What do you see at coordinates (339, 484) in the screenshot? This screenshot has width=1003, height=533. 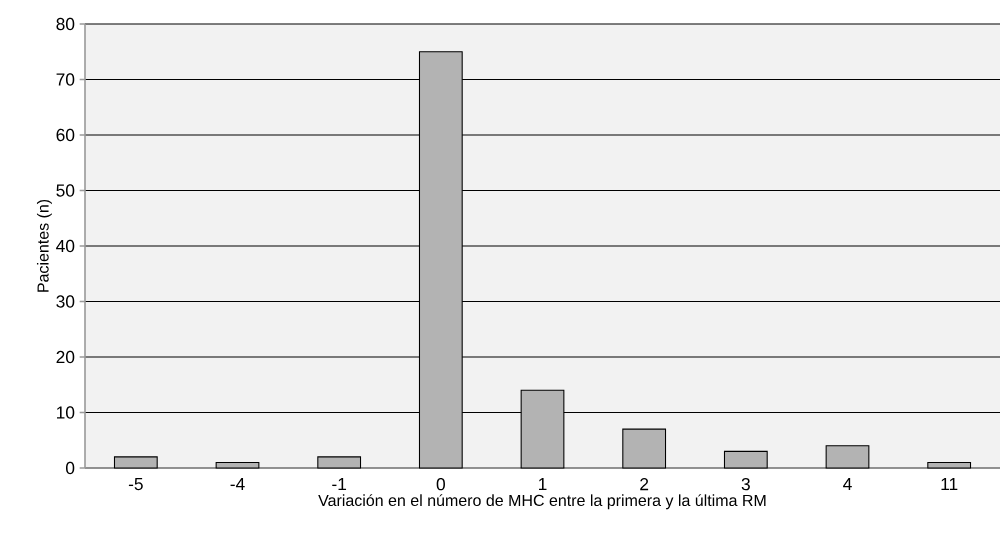 I see `x-tick-label: -1` at bounding box center [339, 484].